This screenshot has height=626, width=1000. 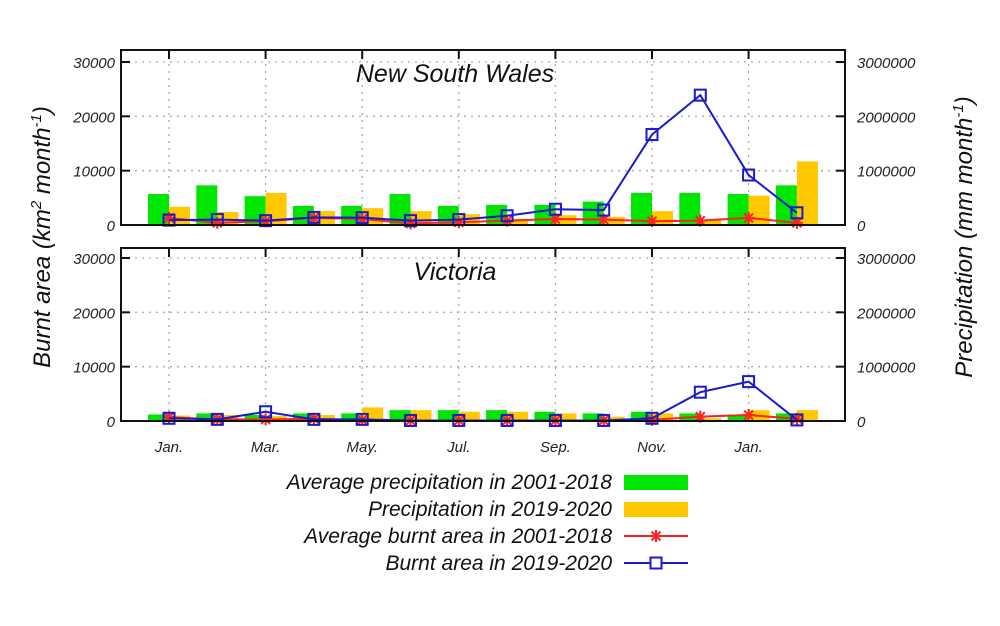 I want to click on x-axis-labels: Jan. Mar. May. Jul. Sep. Nov. Jan., so click(x=458, y=447).